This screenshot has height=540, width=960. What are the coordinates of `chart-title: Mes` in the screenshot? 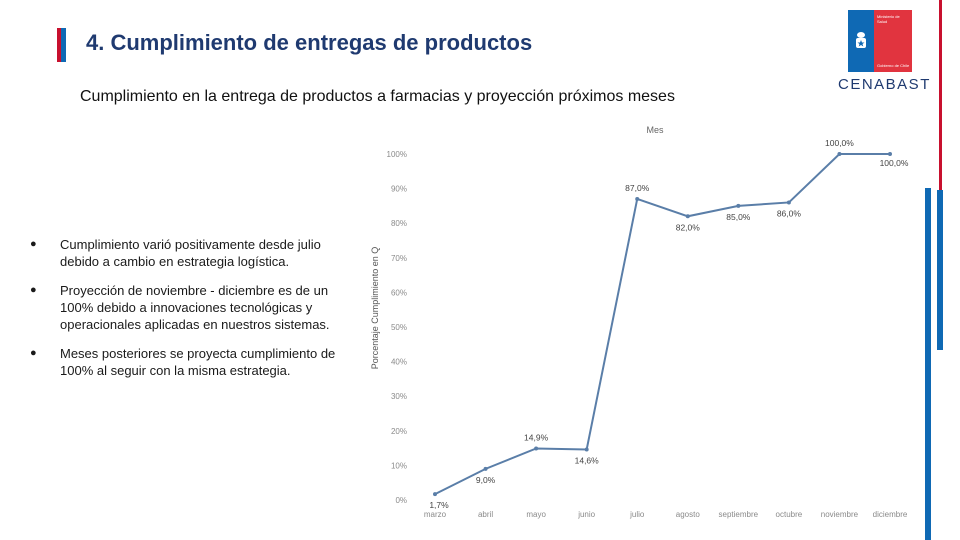 It's located at (655, 130).